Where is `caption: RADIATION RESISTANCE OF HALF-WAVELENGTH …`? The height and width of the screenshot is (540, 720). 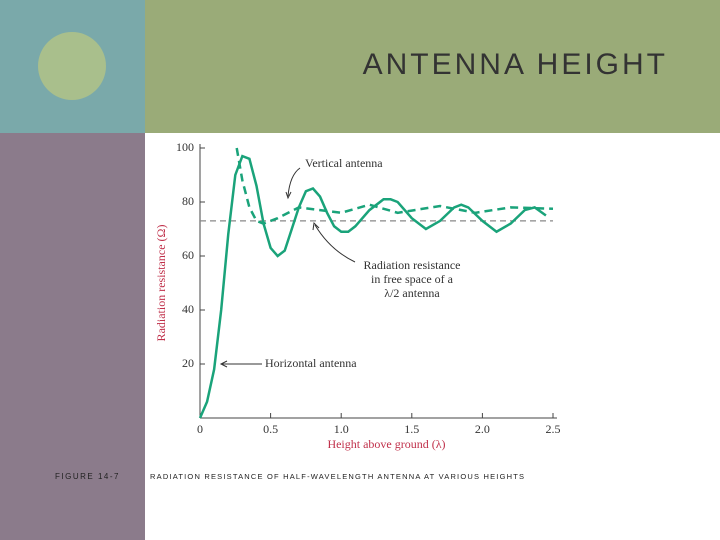 caption: RADIATION RESISTANCE OF HALF-WAVELENGTH … is located at coordinates (337, 476).